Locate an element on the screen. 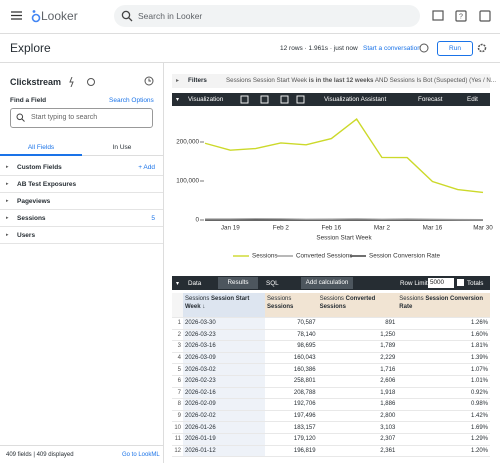  table-cell: 1.39% is located at coordinates (443, 358).